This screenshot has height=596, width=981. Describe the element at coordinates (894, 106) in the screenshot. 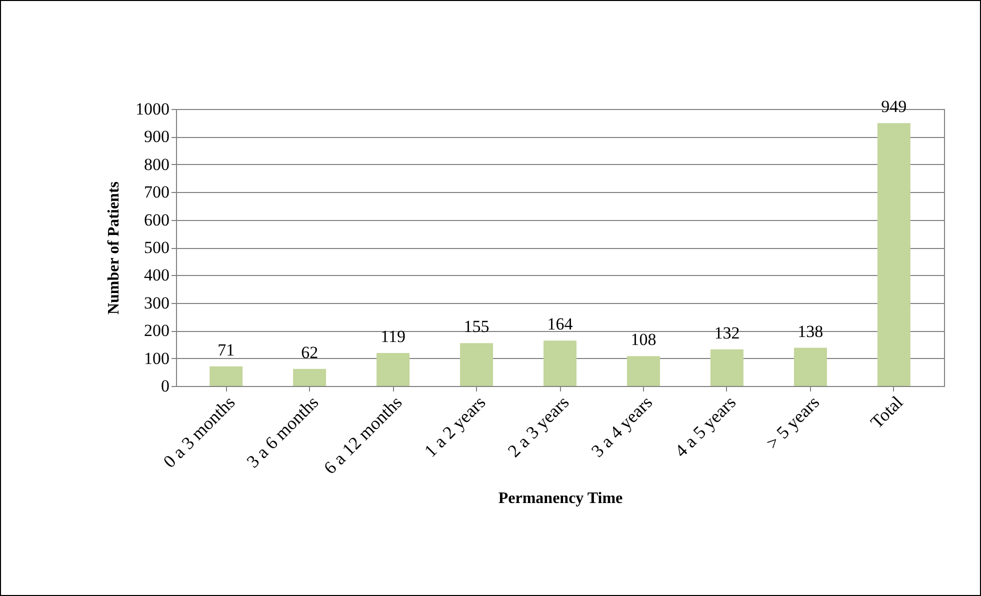

I see `data-label: 949` at that location.